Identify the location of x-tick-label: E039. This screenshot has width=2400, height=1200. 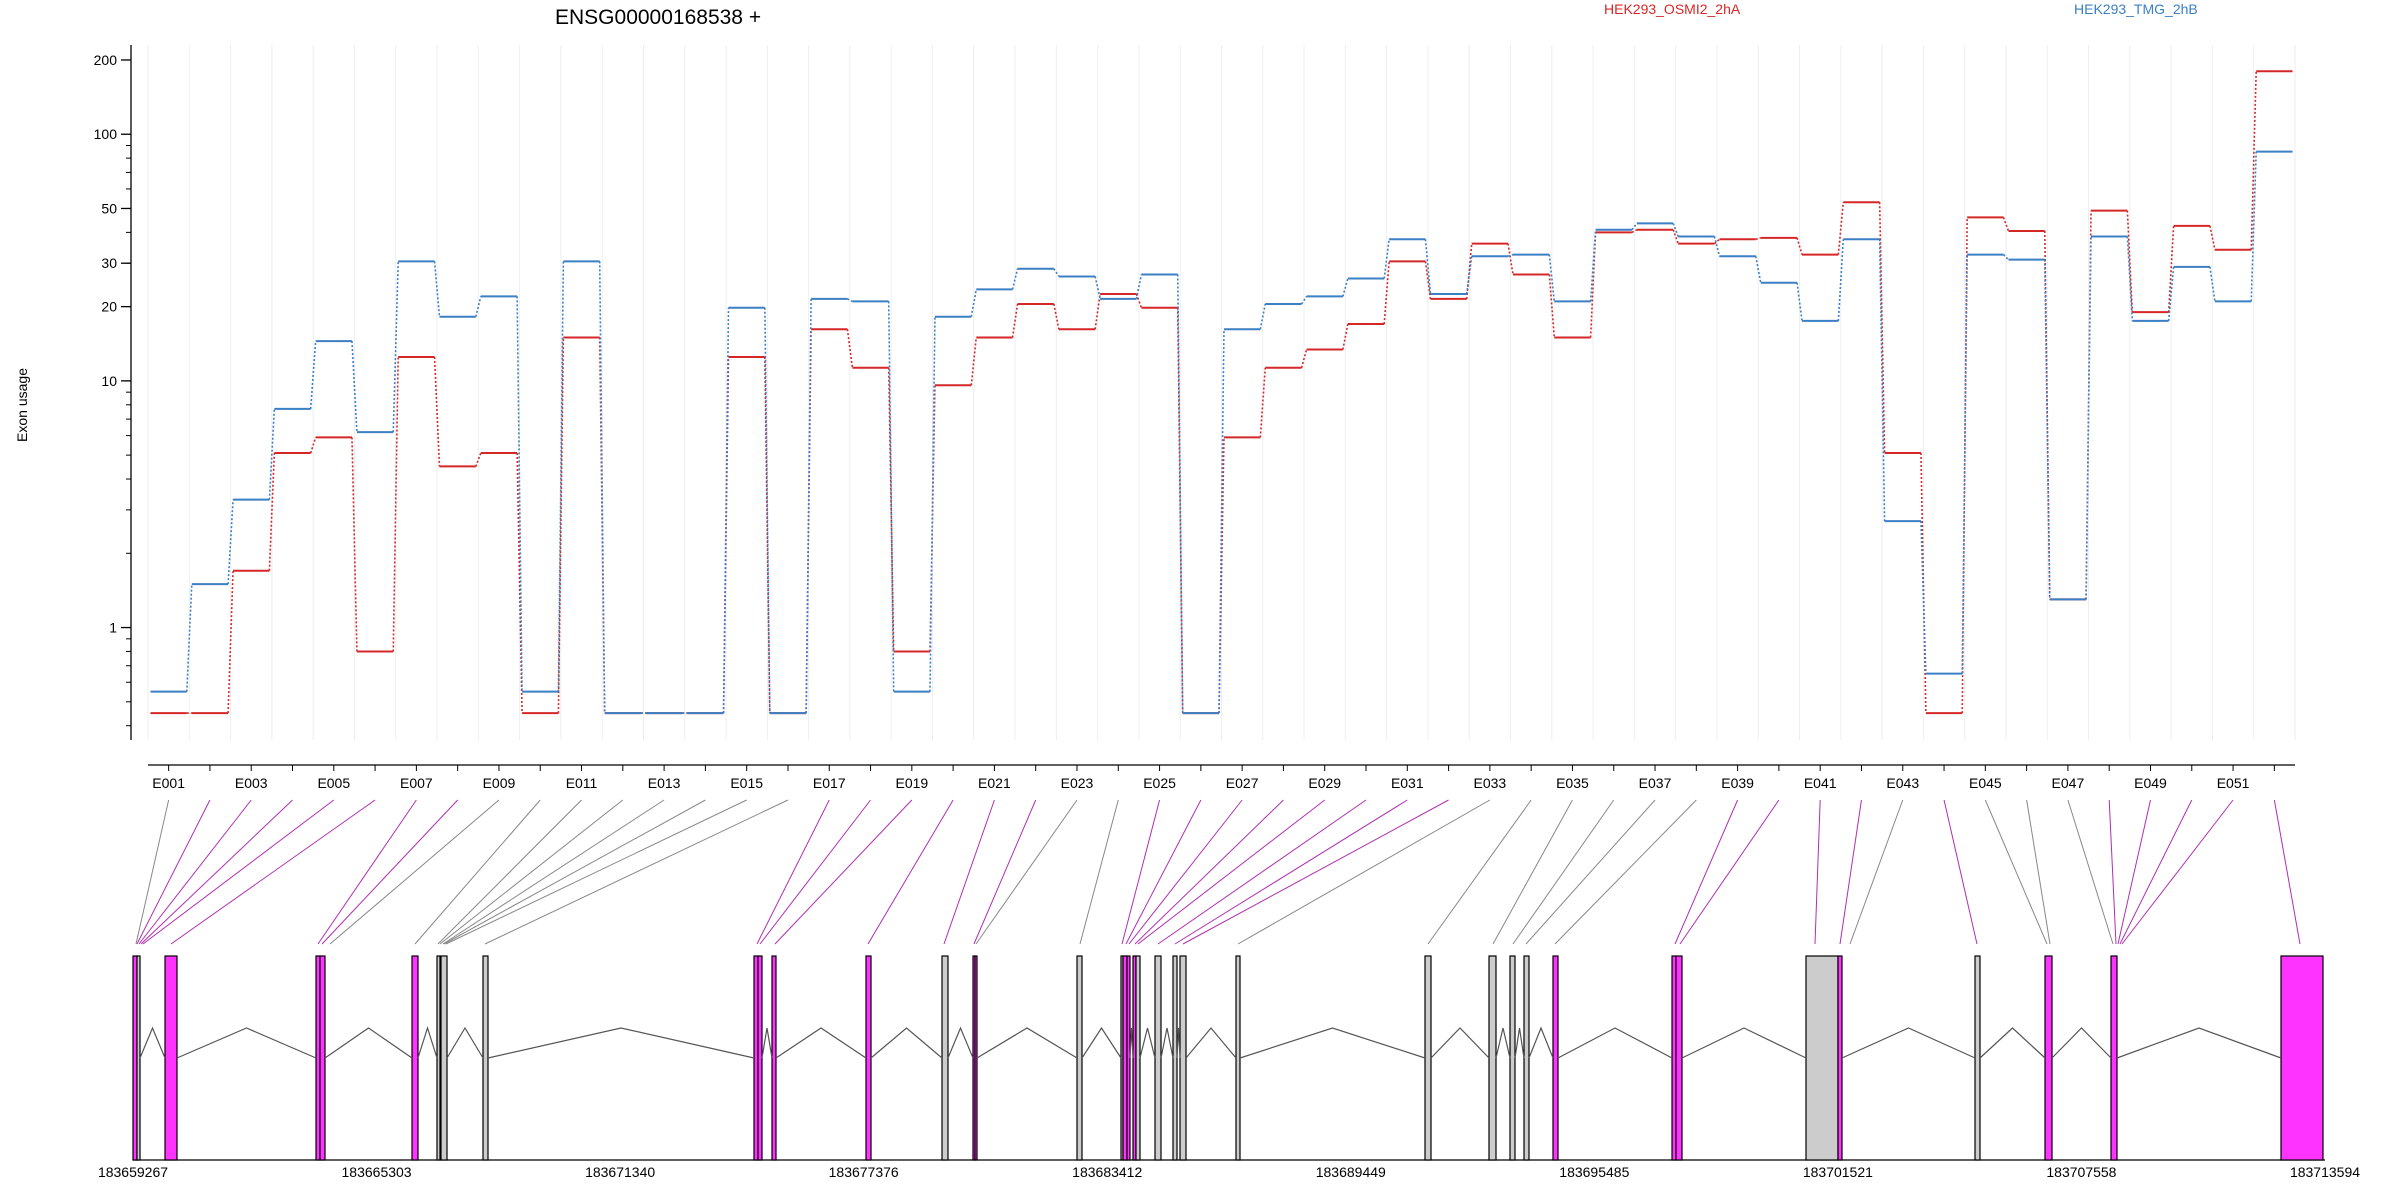
(1737, 783).